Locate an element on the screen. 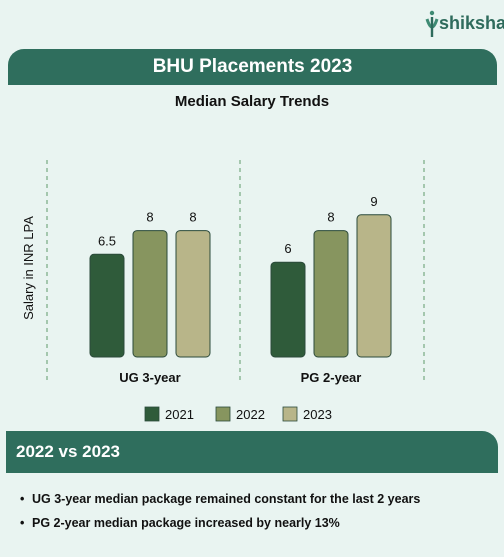 This screenshot has height=557, width=504. page-title: BHU Placements 2023 is located at coordinates (252, 67).